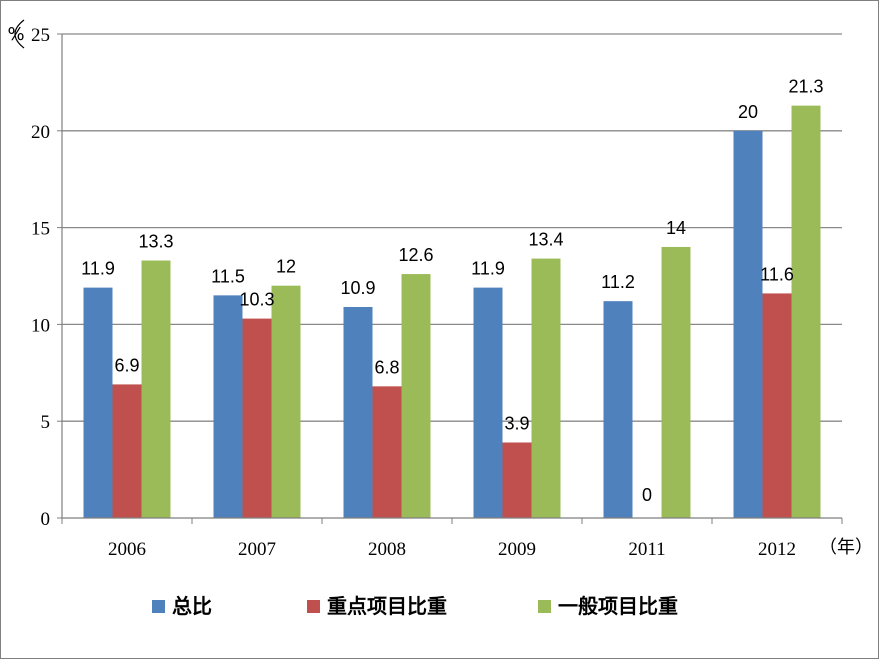 The image size is (879, 659). I want to click on data-label: 12, so click(286, 267).